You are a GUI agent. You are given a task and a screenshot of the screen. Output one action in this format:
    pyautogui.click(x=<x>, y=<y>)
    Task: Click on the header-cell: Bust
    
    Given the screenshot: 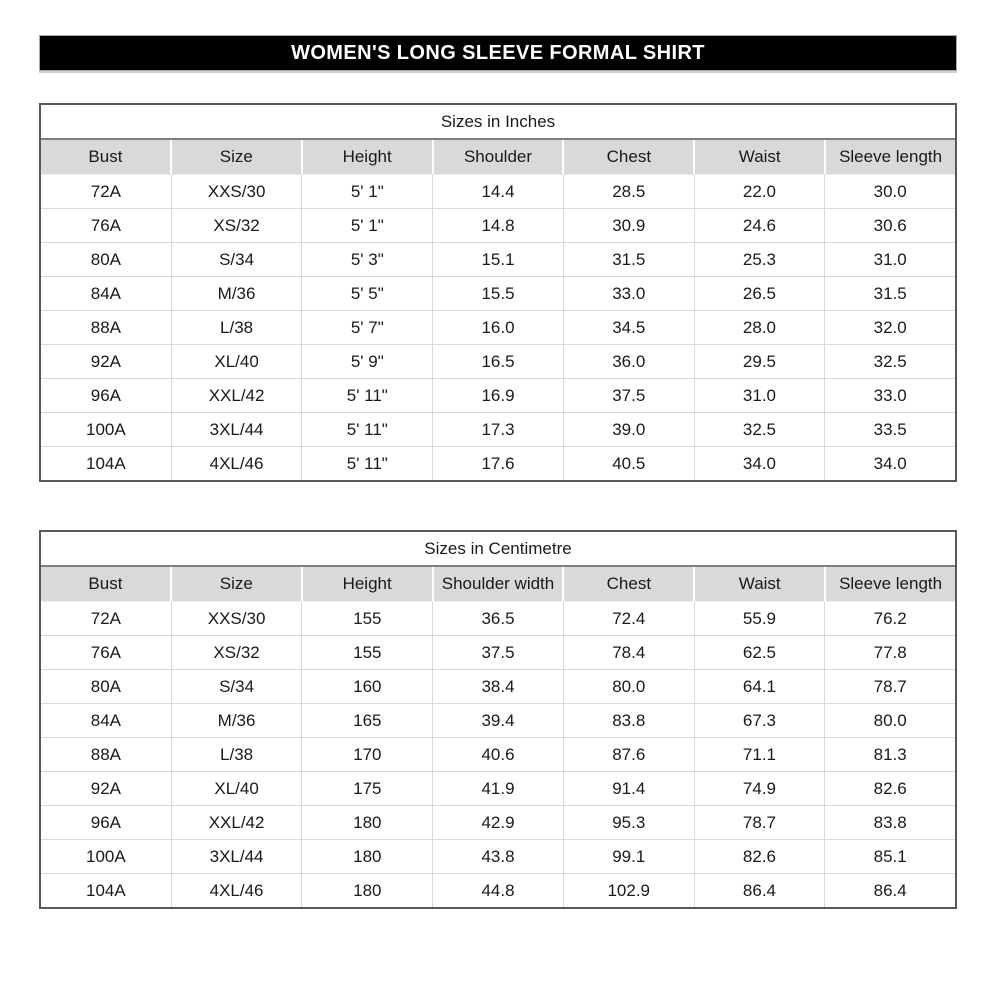 What is the action you would take?
    pyautogui.click(x=105, y=584)
    